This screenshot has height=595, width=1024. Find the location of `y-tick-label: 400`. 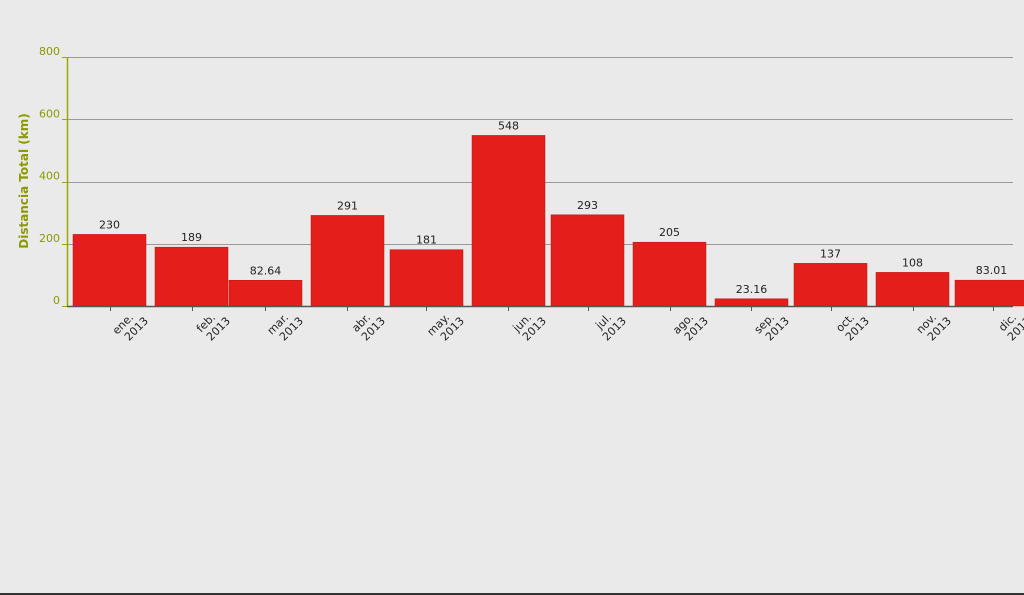

y-tick-label: 400 is located at coordinates (49, 176).